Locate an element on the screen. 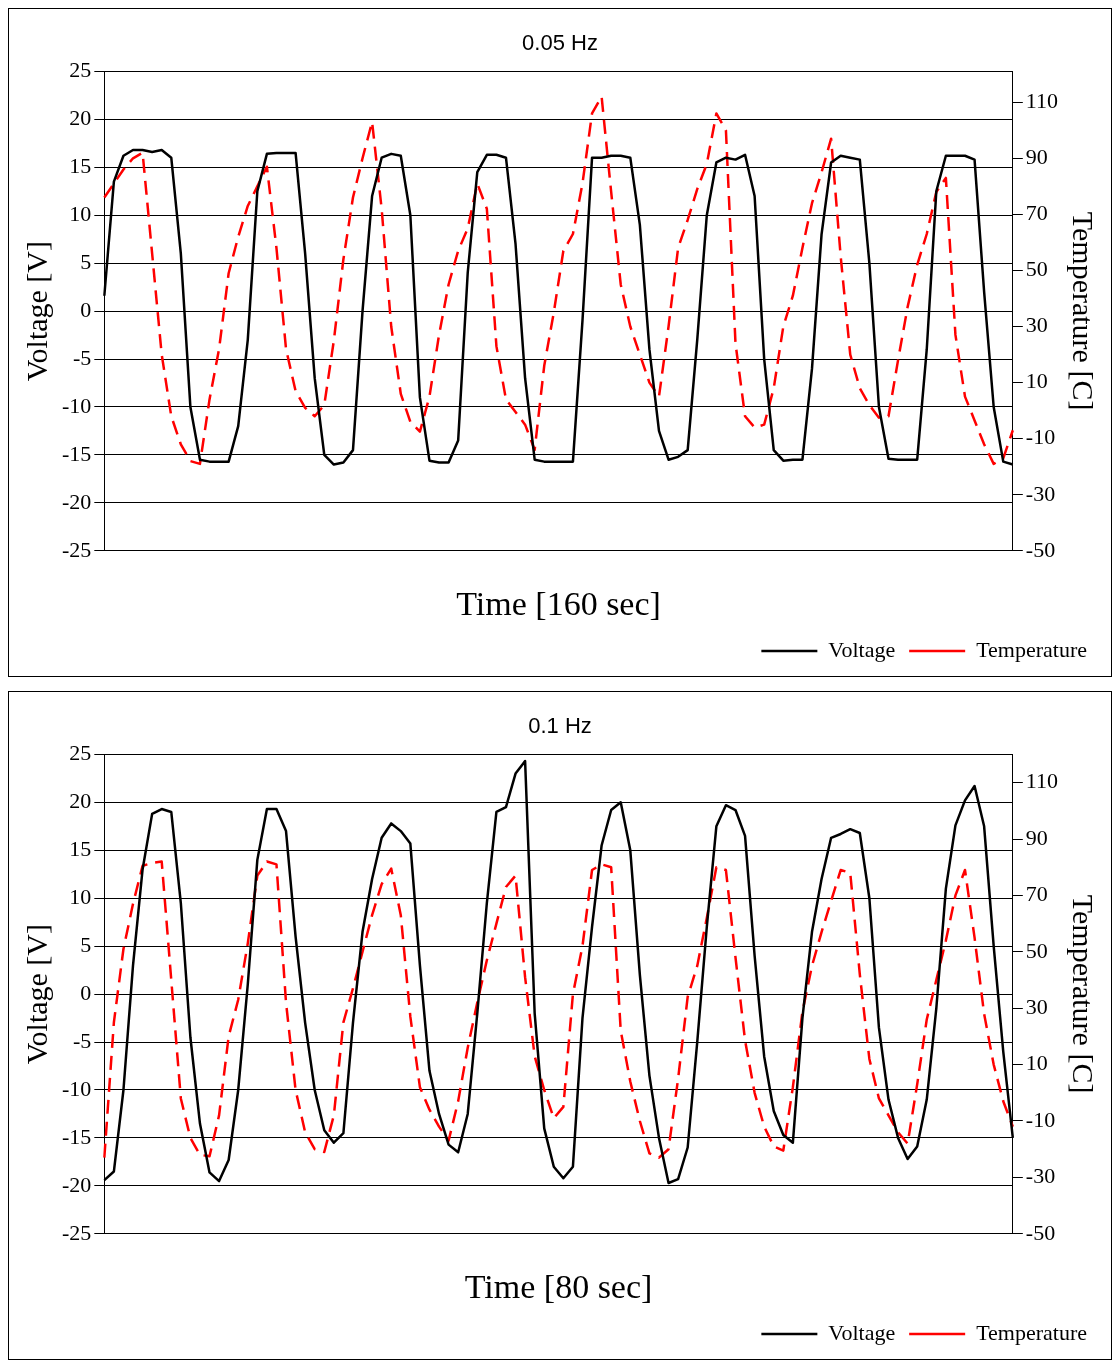 This screenshot has height=1360, width=1114. x-axis-title: Time [80 sec] is located at coordinates (558, 1286).